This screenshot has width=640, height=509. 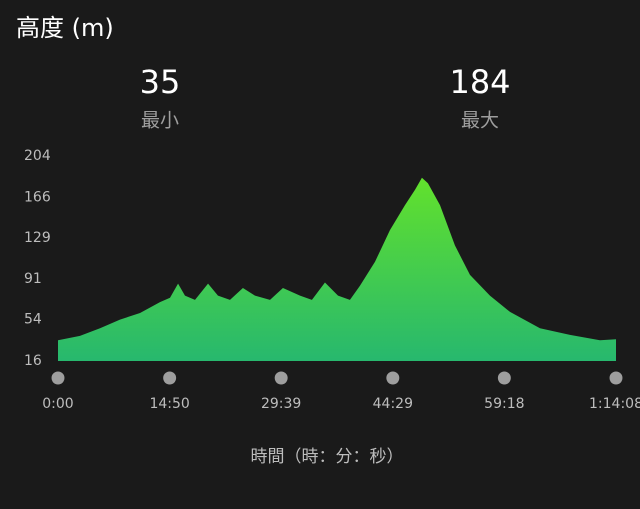 I want to click on y-tick-label: 204, so click(x=37, y=156).